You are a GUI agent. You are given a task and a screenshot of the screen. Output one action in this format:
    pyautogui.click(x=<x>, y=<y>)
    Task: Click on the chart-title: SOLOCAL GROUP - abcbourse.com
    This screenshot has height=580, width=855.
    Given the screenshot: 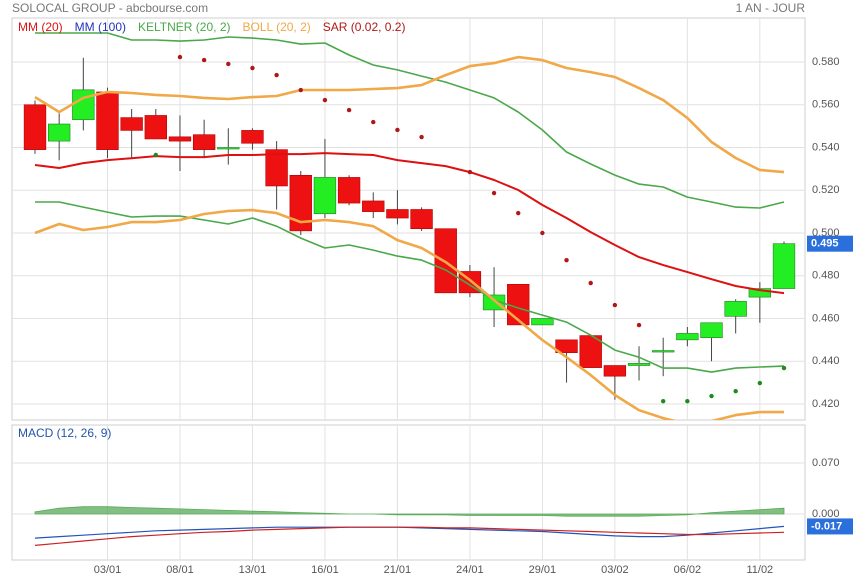 What is the action you would take?
    pyautogui.click(x=110, y=8)
    